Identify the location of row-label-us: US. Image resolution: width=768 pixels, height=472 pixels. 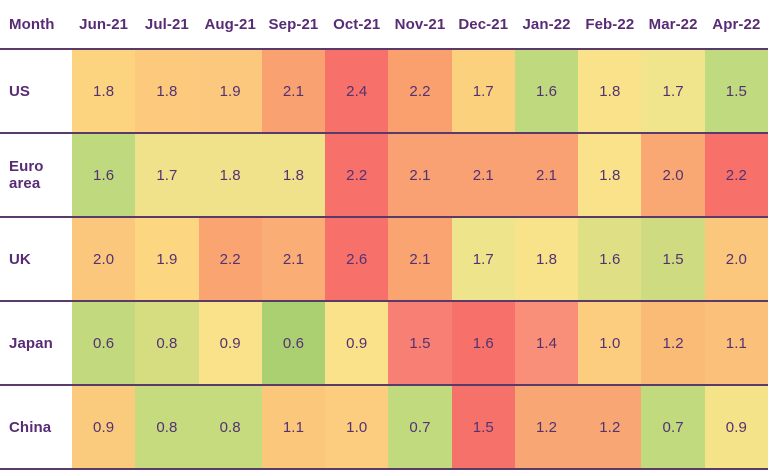
(36, 91).